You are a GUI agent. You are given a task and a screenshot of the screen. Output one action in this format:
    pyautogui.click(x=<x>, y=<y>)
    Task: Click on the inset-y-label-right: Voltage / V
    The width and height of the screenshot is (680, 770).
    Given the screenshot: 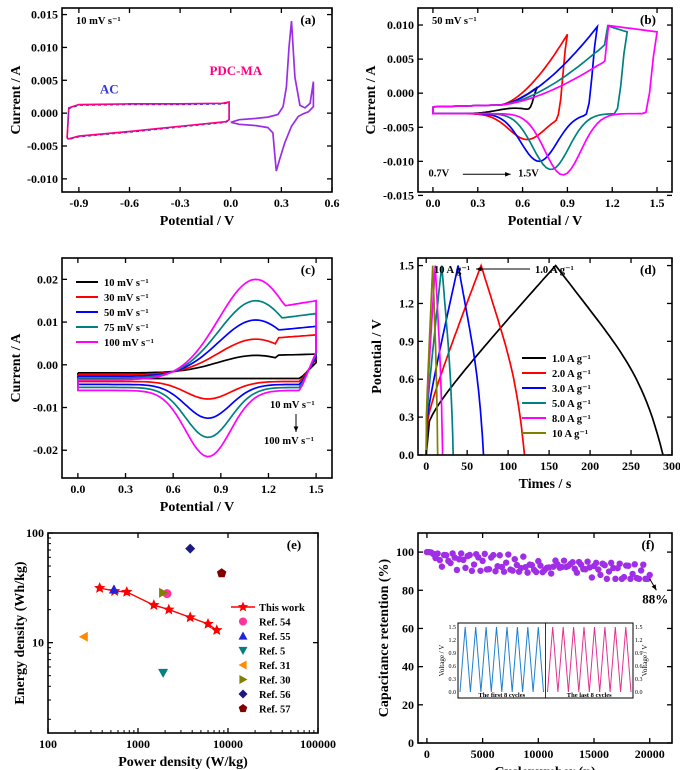 What is the action you would take?
    pyautogui.click(x=645, y=661)
    